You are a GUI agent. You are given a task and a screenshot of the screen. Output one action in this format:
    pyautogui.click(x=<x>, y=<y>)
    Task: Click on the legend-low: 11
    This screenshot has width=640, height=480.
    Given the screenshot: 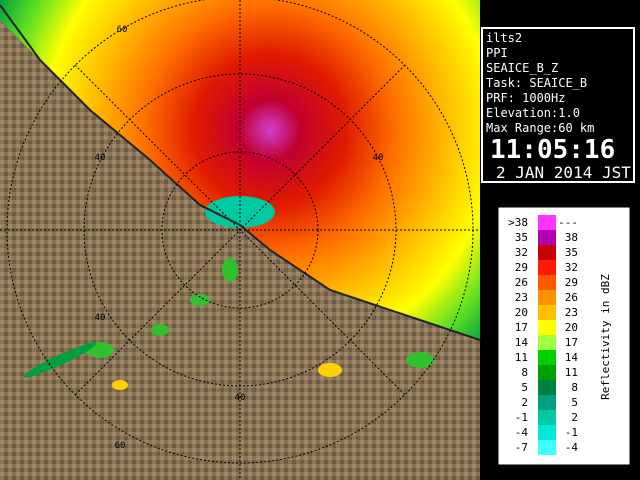 What is the action you would take?
    pyautogui.click(x=521, y=357)
    